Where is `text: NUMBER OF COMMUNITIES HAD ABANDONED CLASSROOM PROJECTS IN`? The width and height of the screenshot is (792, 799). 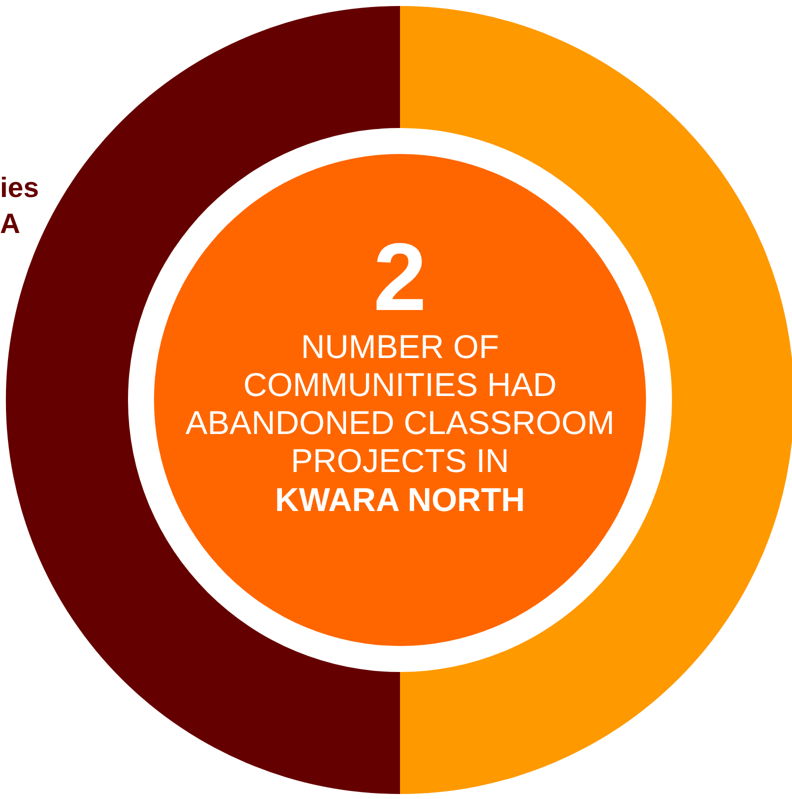
text: NUMBER OF COMMUNITIES HAD ABANDONED CLASSROOM PROJECTS IN is located at coordinates (400, 404).